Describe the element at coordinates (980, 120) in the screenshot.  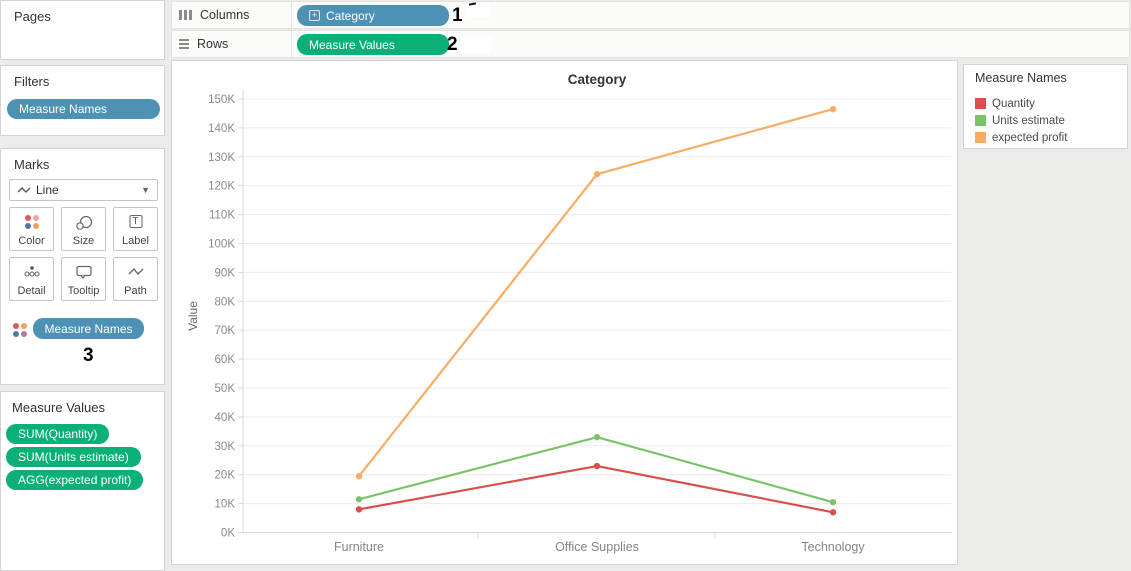
I see `units-estimate-swatch` at that location.